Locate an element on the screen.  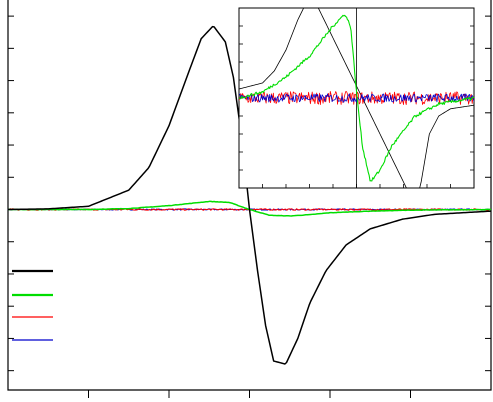
legend is located at coordinates (32, 305).